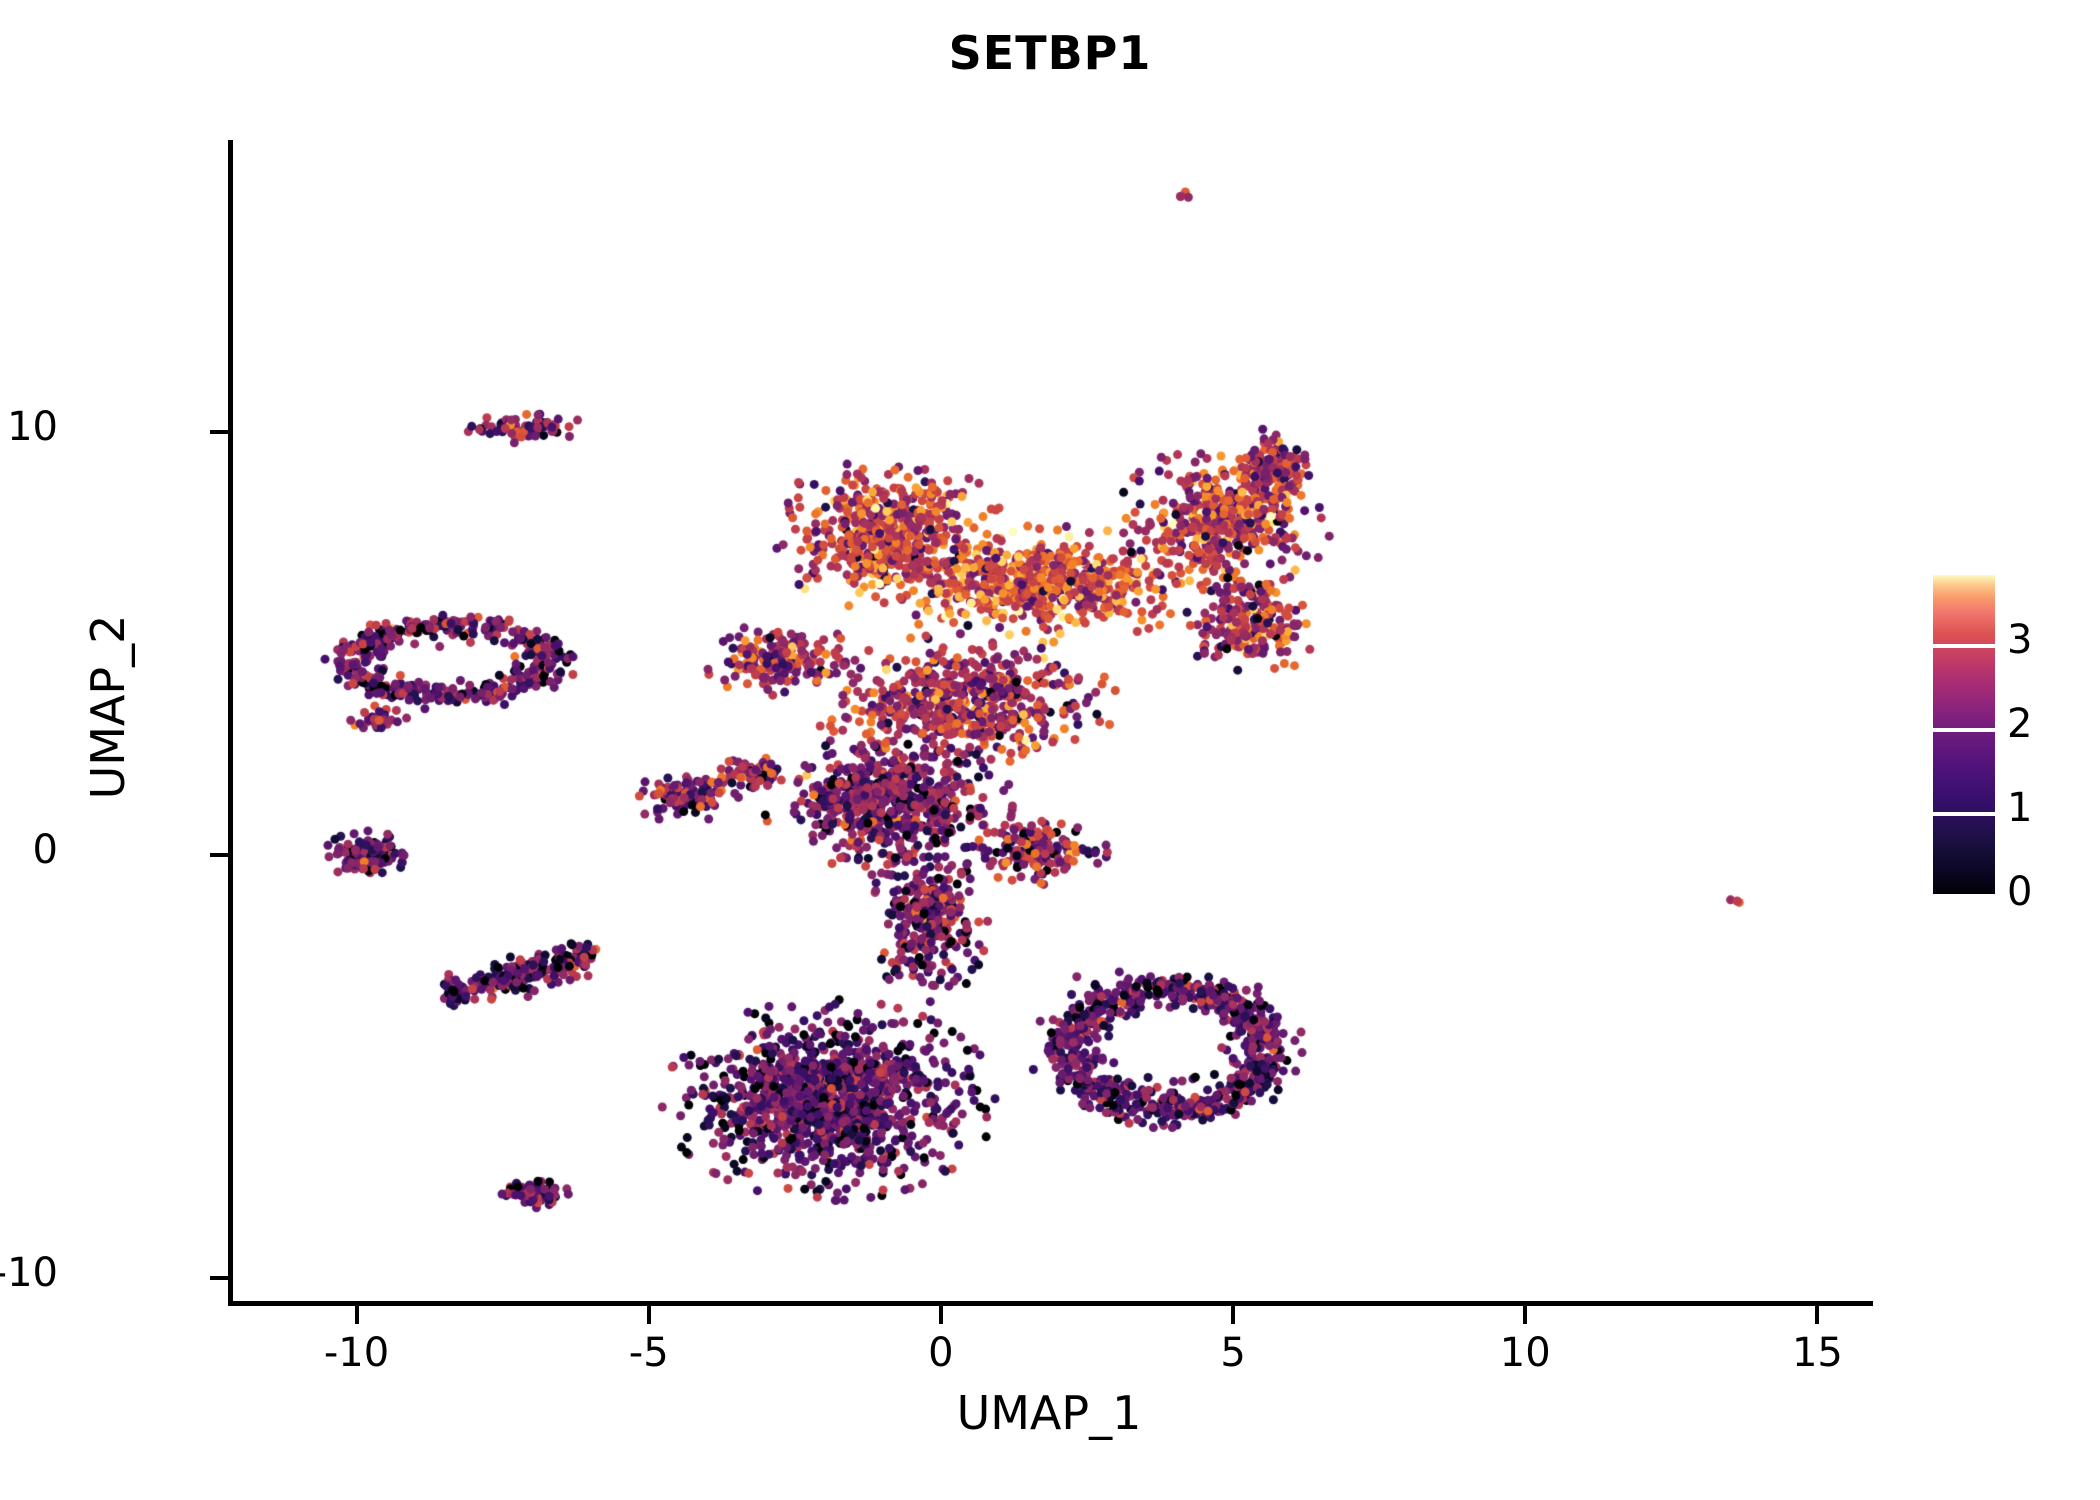  I want to click on colorbar-tick-label: 0, so click(2020, 892).